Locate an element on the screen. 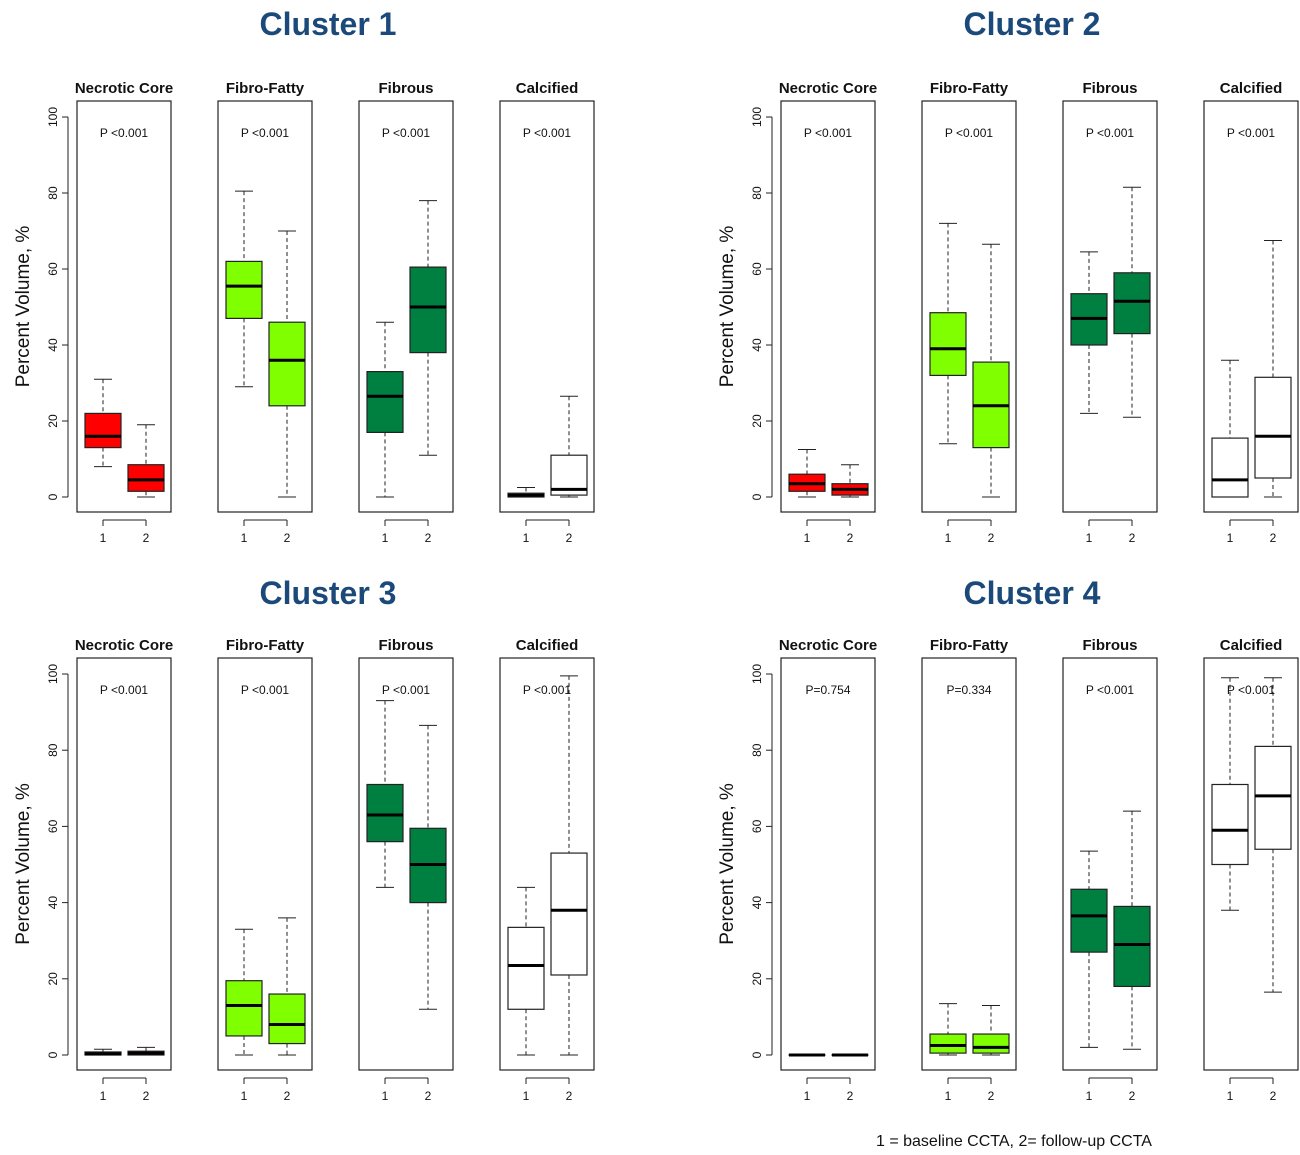 Image resolution: width=1300 pixels, height=1155 pixels. cluster-title: Cluster 2 is located at coordinates (1032, 24).